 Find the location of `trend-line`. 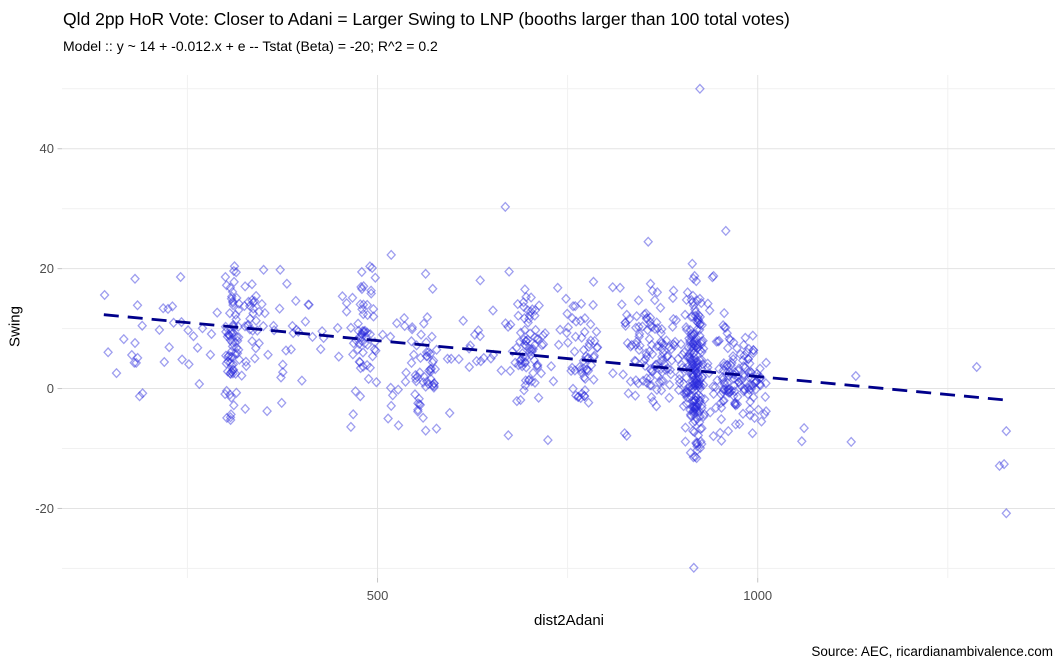

trend-line is located at coordinates (556, 357).